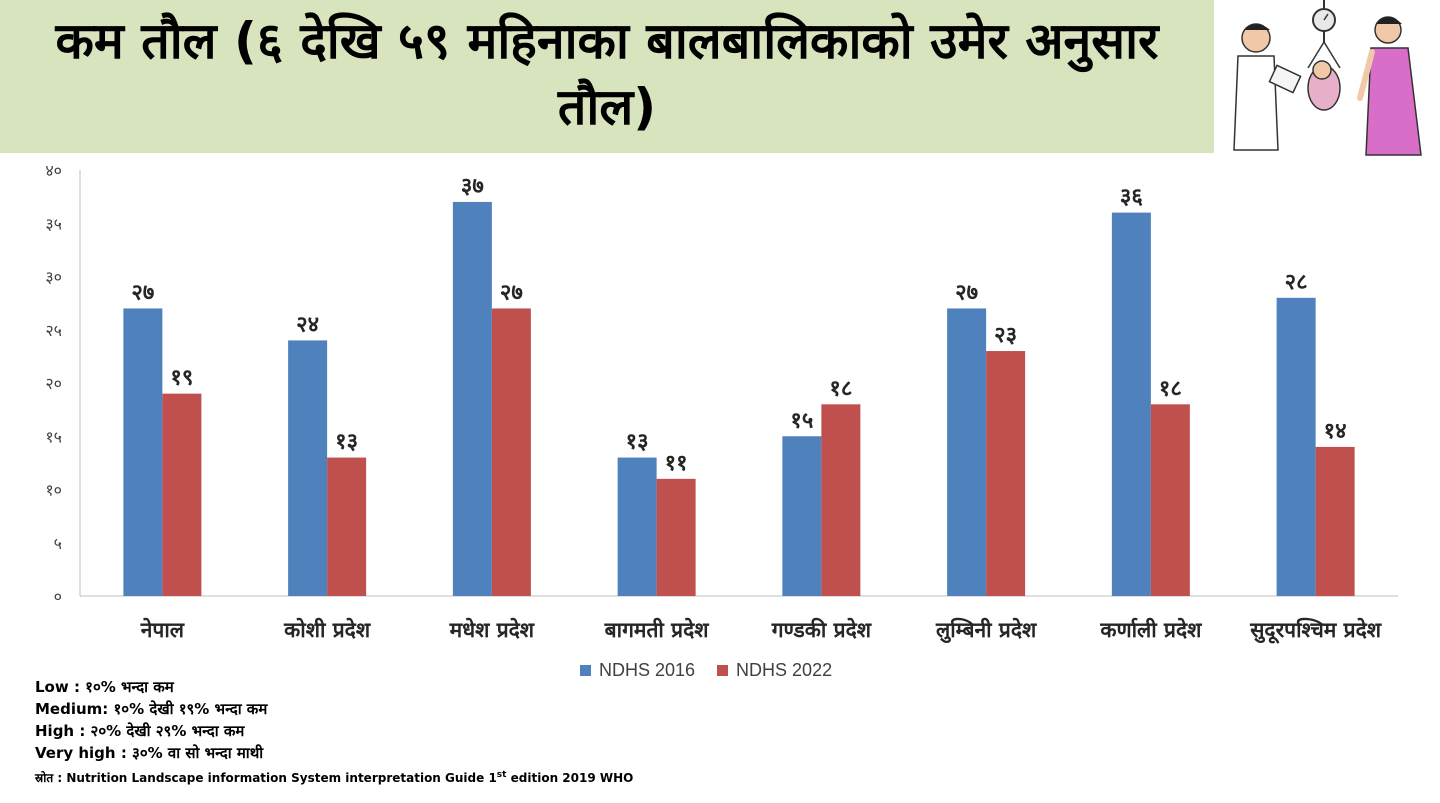 This screenshot has width=1440, height=803. Describe the element at coordinates (151, 709) in the screenshot. I see `note-medium: Medium: १०% देखी १९% भन्दा कम` at that location.